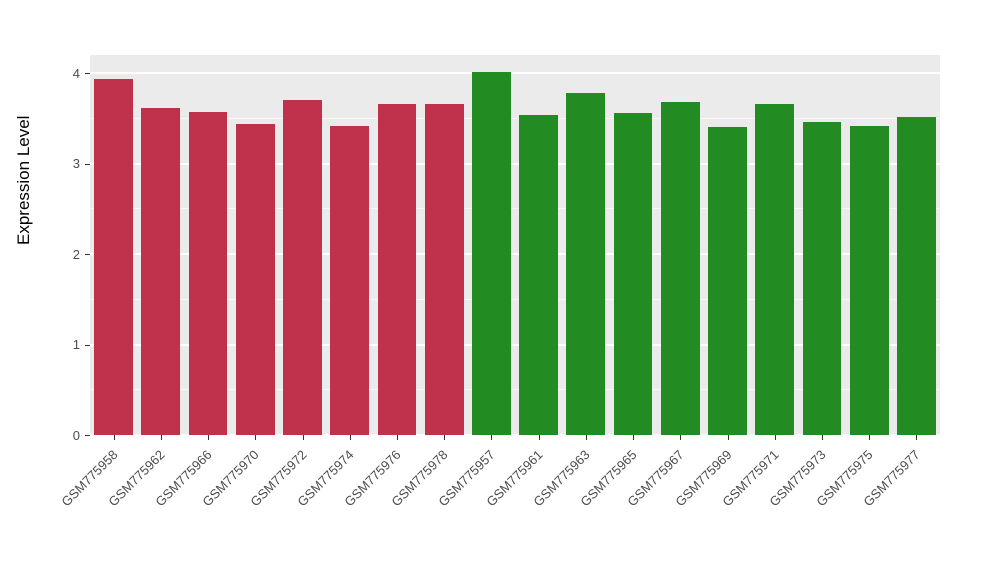 The width and height of the screenshot is (1000, 580). Describe the element at coordinates (844, 478) in the screenshot. I see `x-tick-label-GSM775975: GSM775975` at that location.